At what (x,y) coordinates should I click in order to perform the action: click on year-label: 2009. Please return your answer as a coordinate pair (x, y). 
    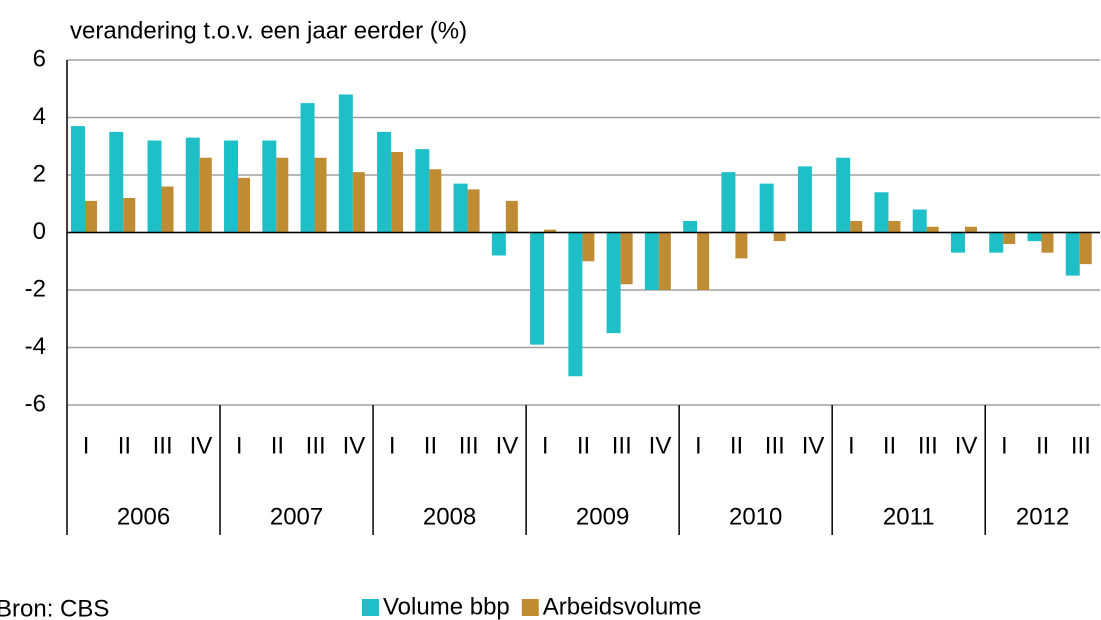
    Looking at the image, I should click on (602, 516).